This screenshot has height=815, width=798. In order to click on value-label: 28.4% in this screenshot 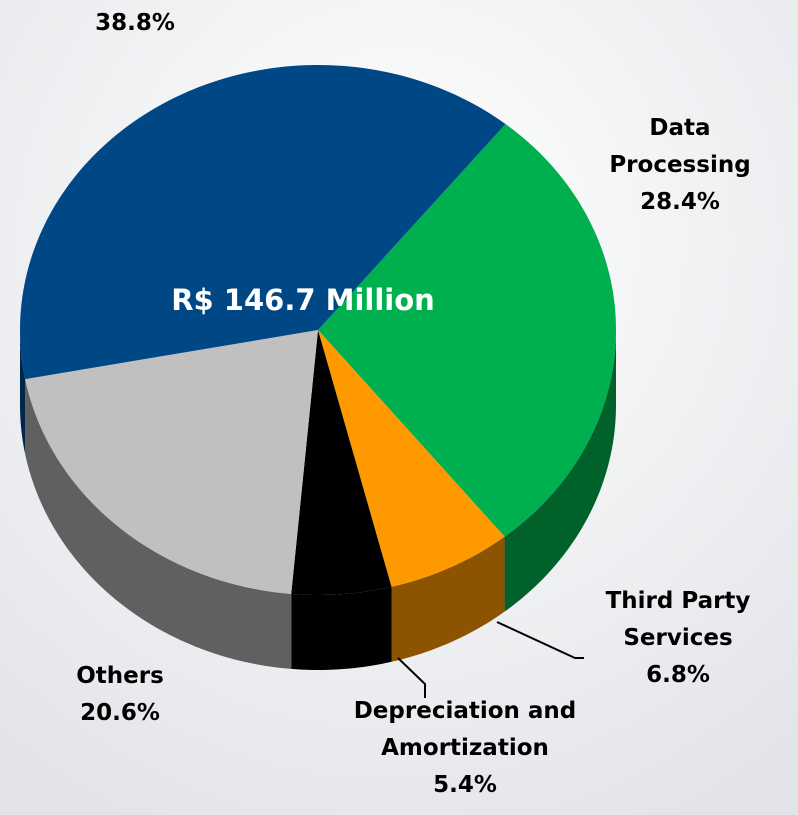, I will do `click(680, 202)`.